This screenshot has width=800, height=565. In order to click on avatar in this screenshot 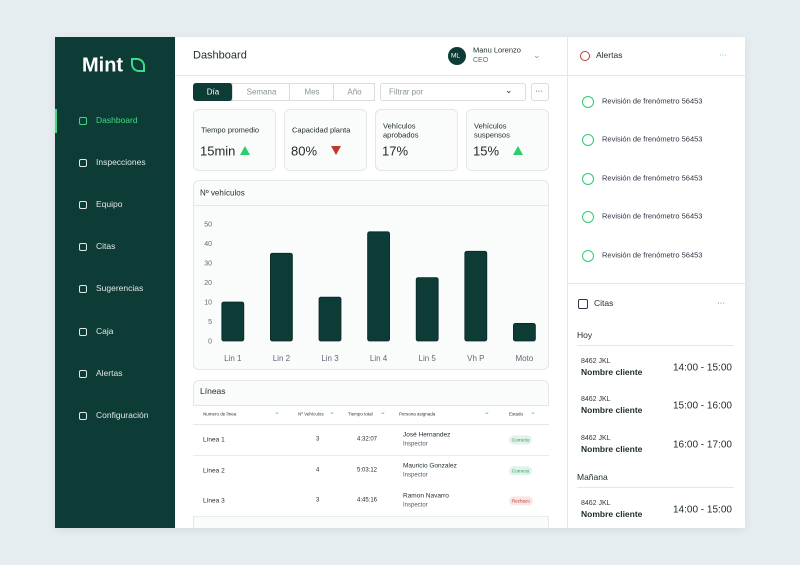, I will do `click(457, 56)`.